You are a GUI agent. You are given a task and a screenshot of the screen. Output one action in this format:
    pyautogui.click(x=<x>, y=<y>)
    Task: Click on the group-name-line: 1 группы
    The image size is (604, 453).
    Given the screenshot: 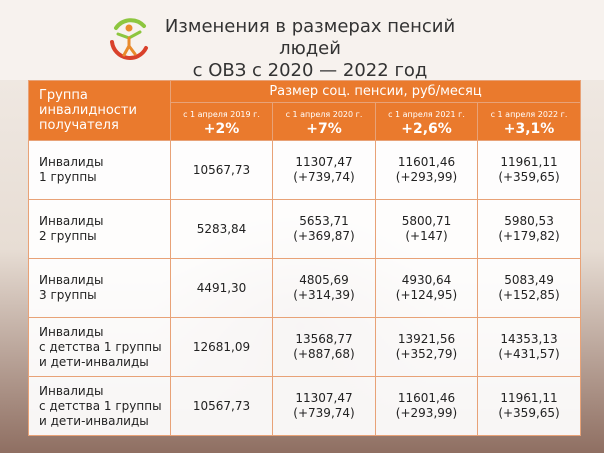 What is the action you would take?
    pyautogui.click(x=68, y=177)
    